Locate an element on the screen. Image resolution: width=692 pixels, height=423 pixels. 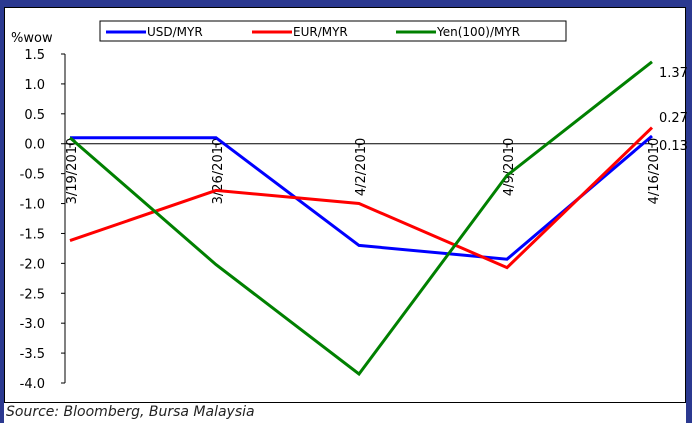
y-tick-label: 1.0 is located at coordinates (34, 85).